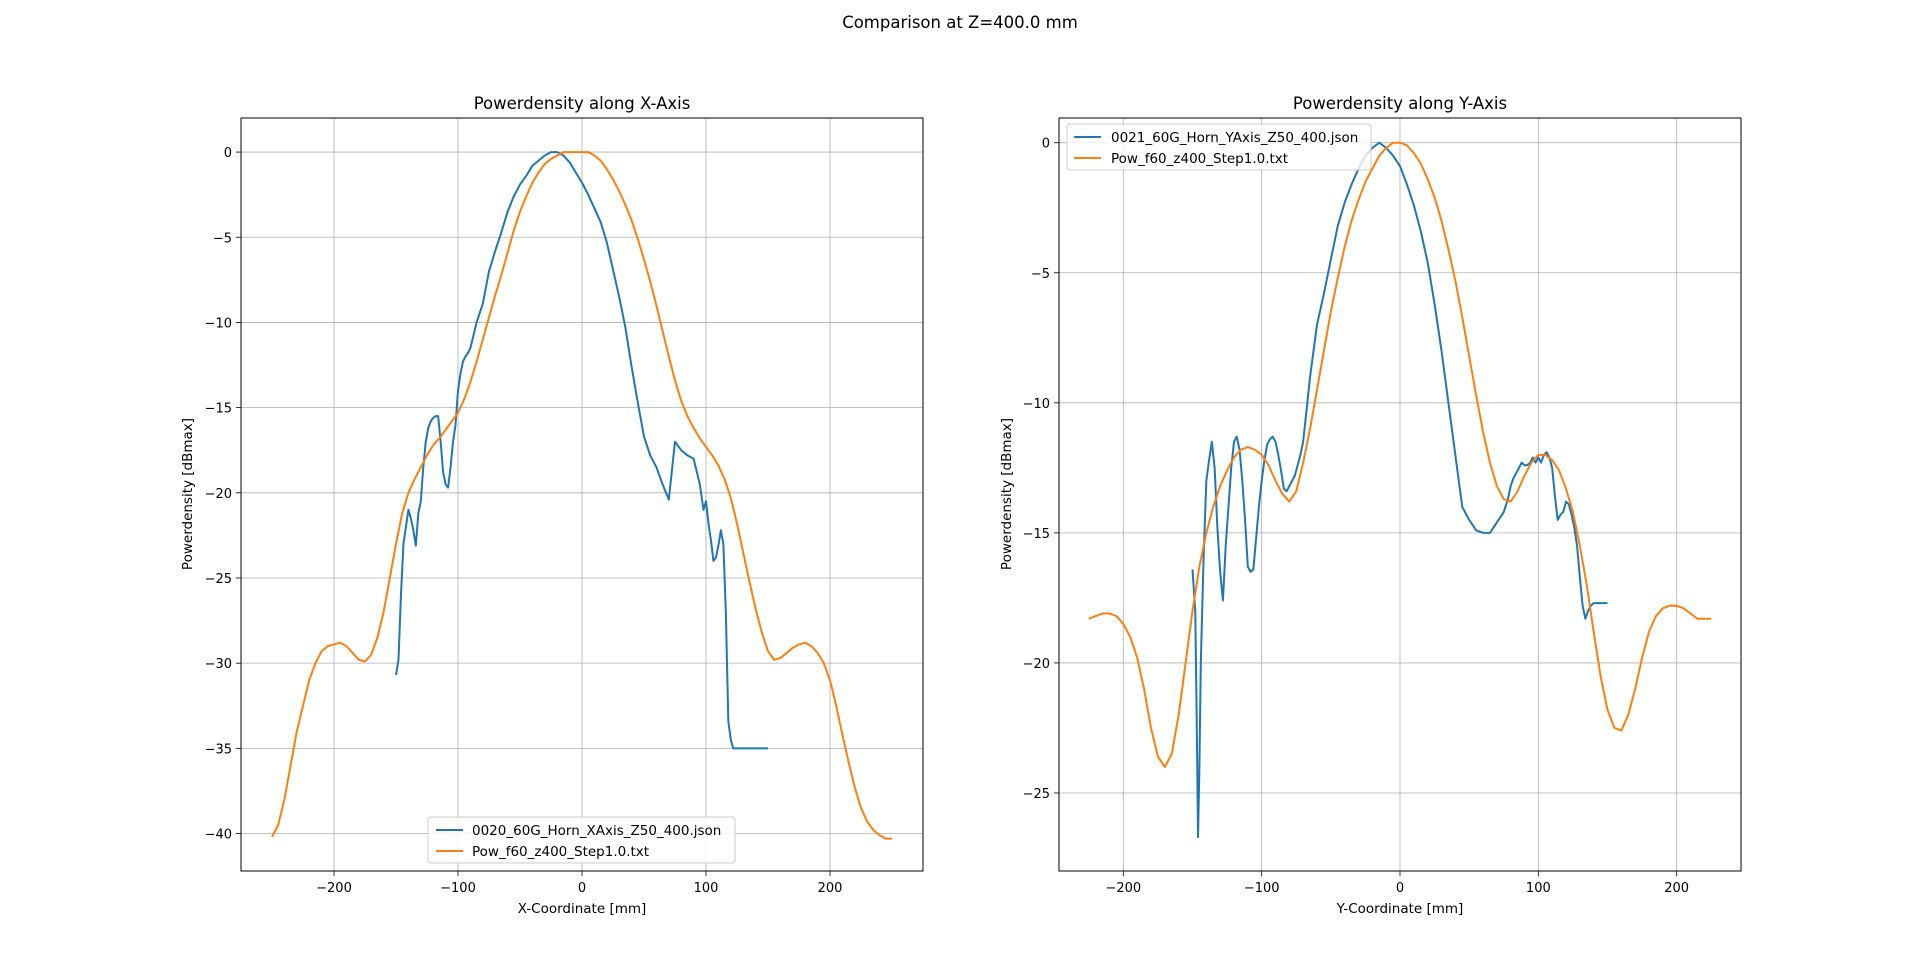  I want to click on x-panel-ytick-label: −40, so click(218, 835).